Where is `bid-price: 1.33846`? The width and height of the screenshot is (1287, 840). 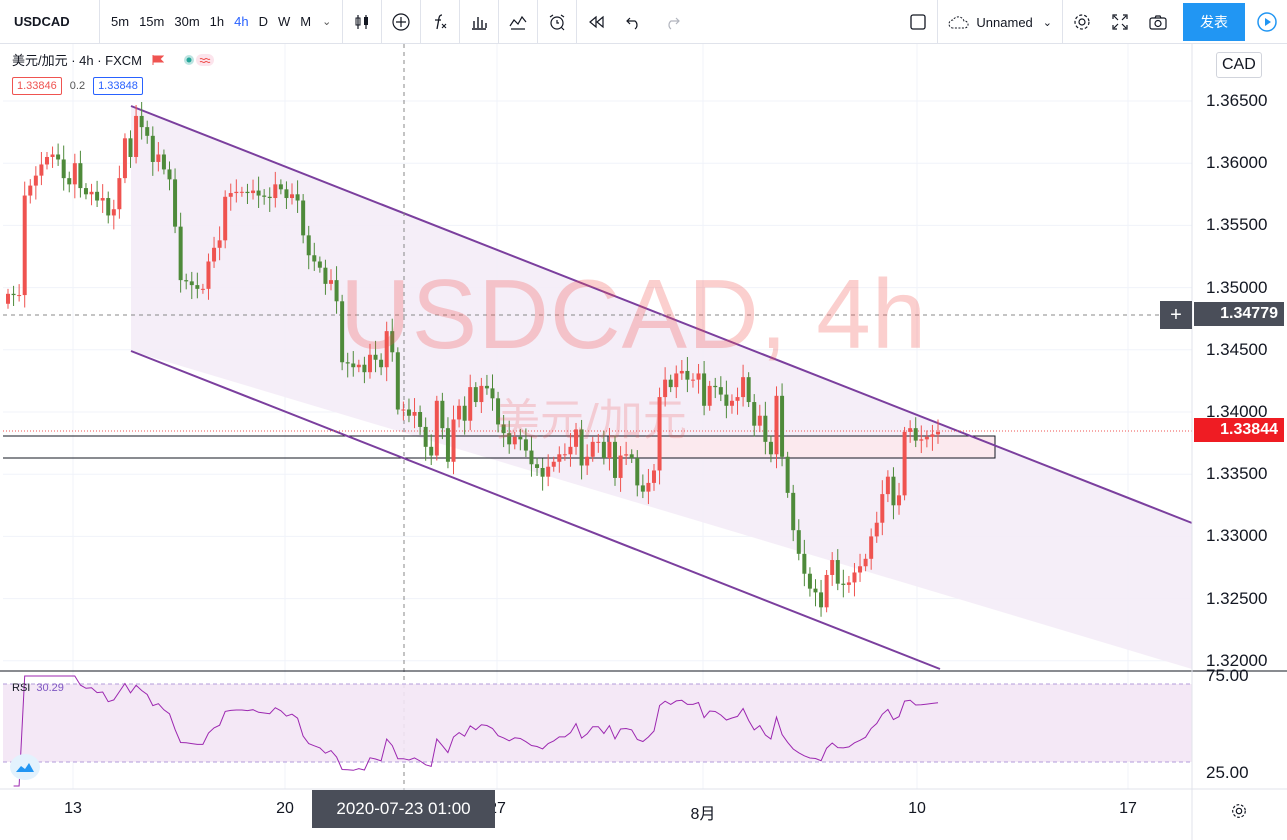
bid-price: 1.33846 is located at coordinates (37, 86).